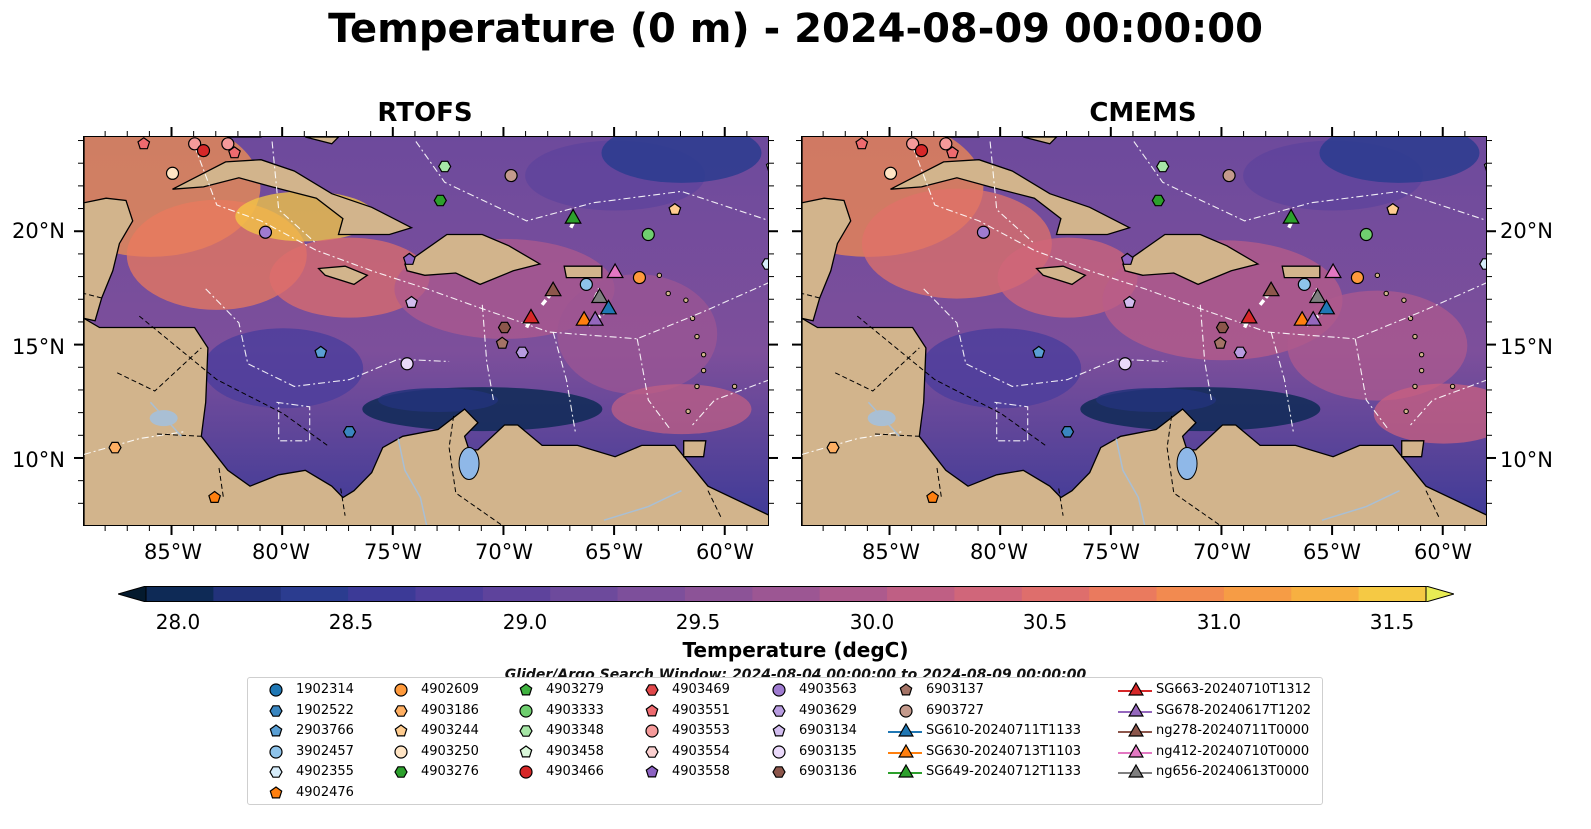  What do you see at coordinates (450, 710) in the screenshot?
I see `legend-label: 4903186` at bounding box center [450, 710].